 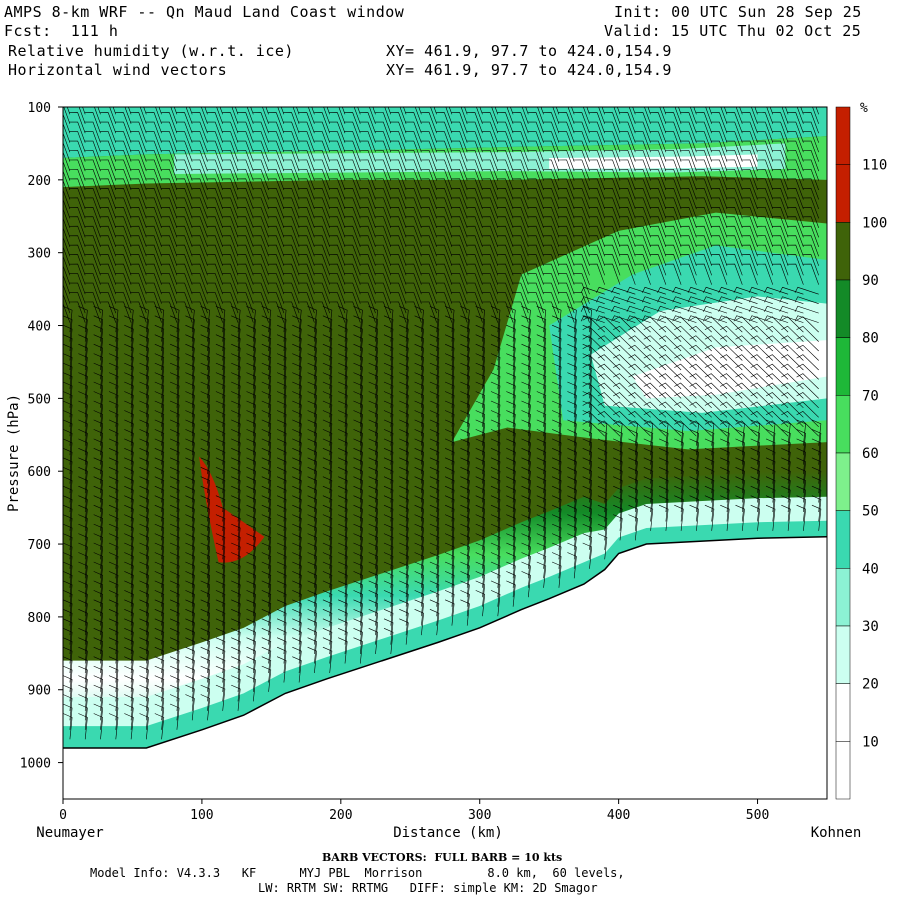 What do you see at coordinates (870, 742) in the screenshot?
I see `colorbar-label: 10` at bounding box center [870, 742].